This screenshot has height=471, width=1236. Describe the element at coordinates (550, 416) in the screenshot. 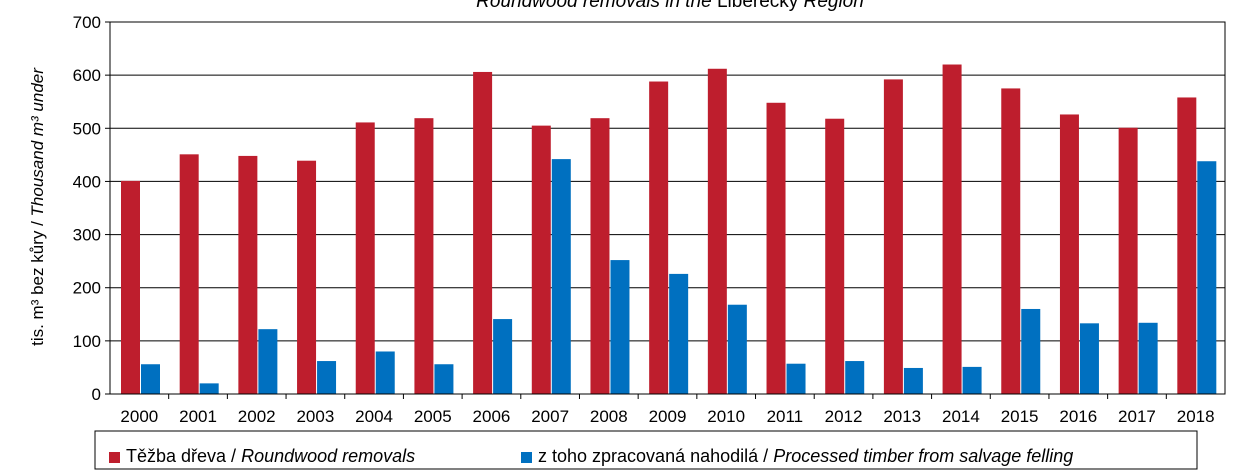

I see `x-tick-label: 2007` at that location.